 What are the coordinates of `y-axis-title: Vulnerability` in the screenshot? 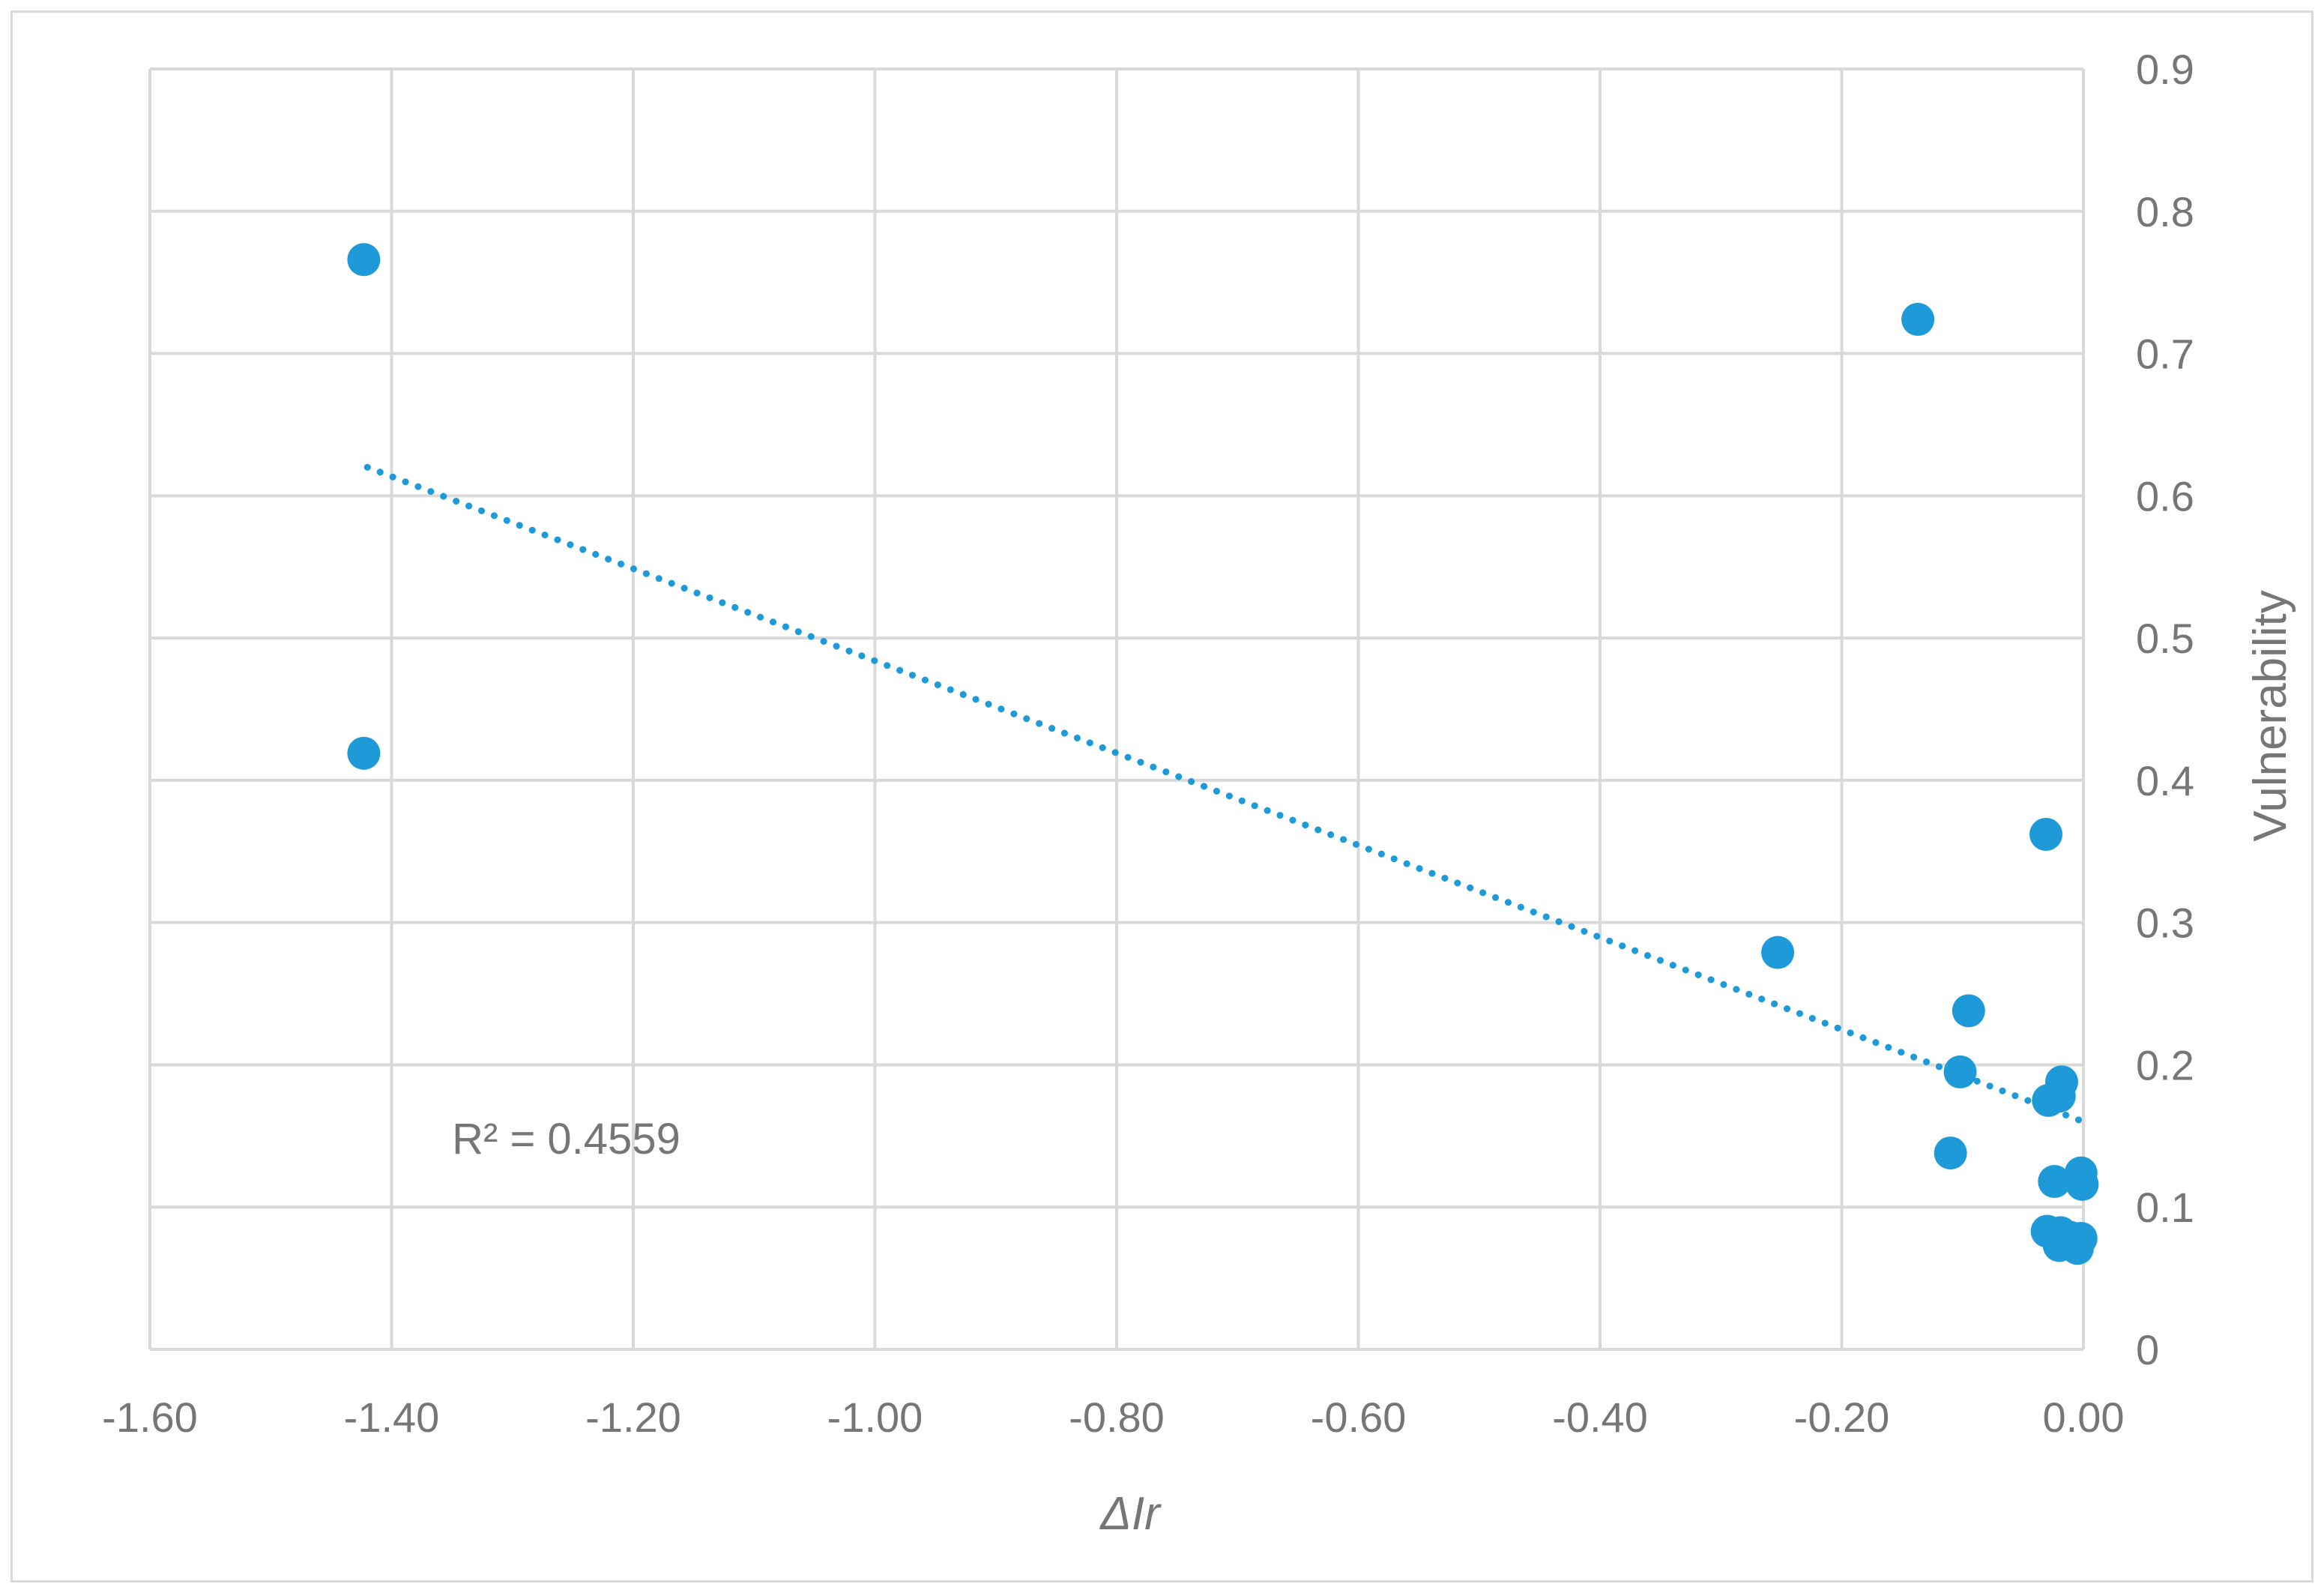 It's located at (2270, 715).